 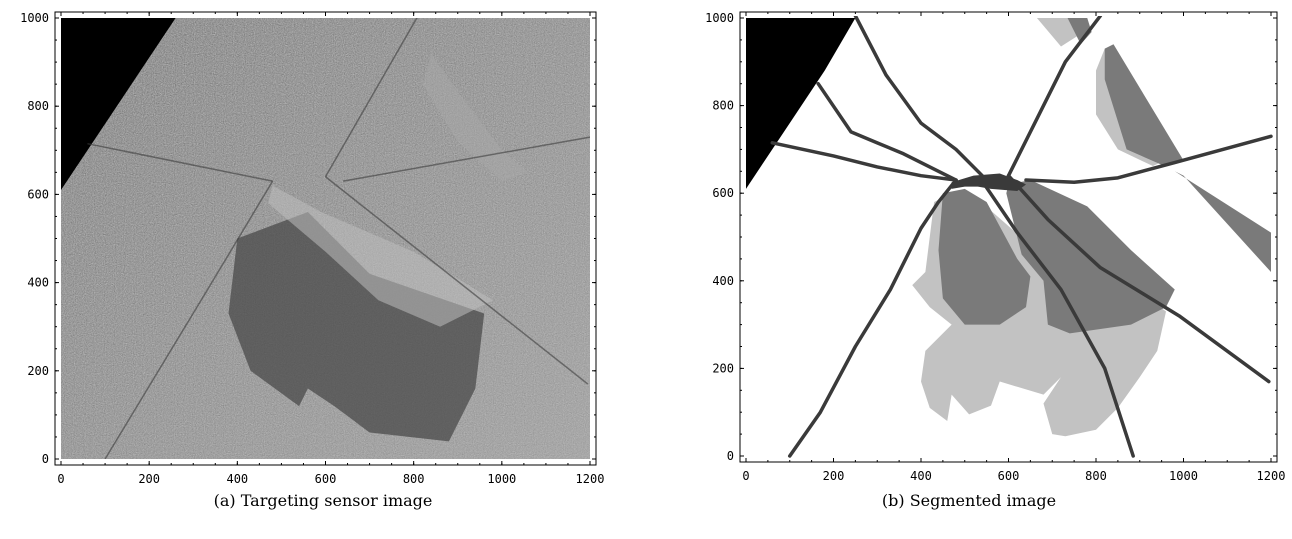 I want to click on sonar-shadow-region, so click(x=356, y=327).